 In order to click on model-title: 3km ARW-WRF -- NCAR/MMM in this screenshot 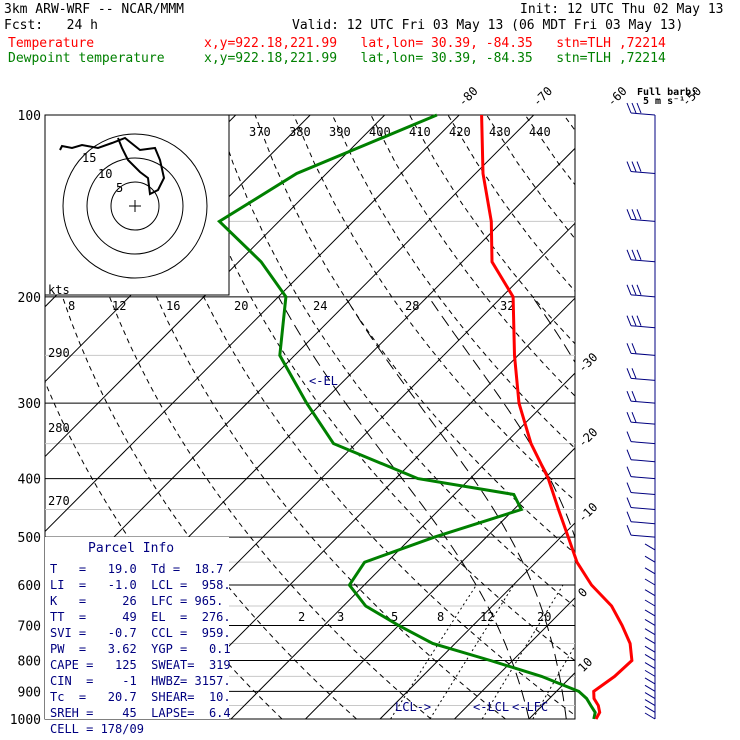, I will do `click(94, 9)`.